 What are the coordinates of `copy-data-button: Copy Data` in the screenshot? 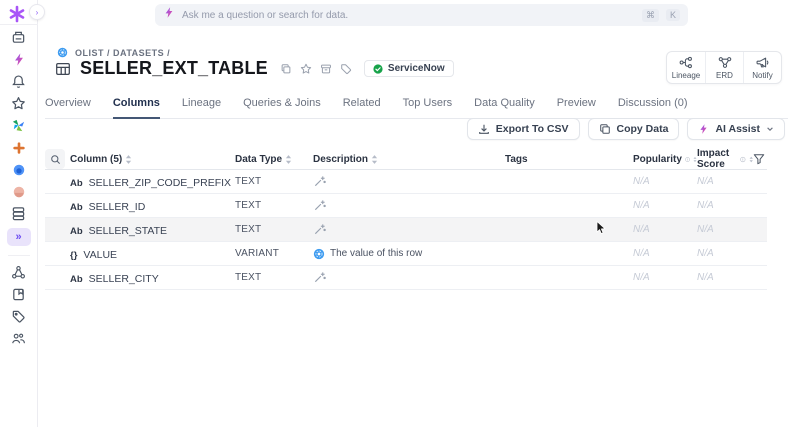 It's located at (633, 129).